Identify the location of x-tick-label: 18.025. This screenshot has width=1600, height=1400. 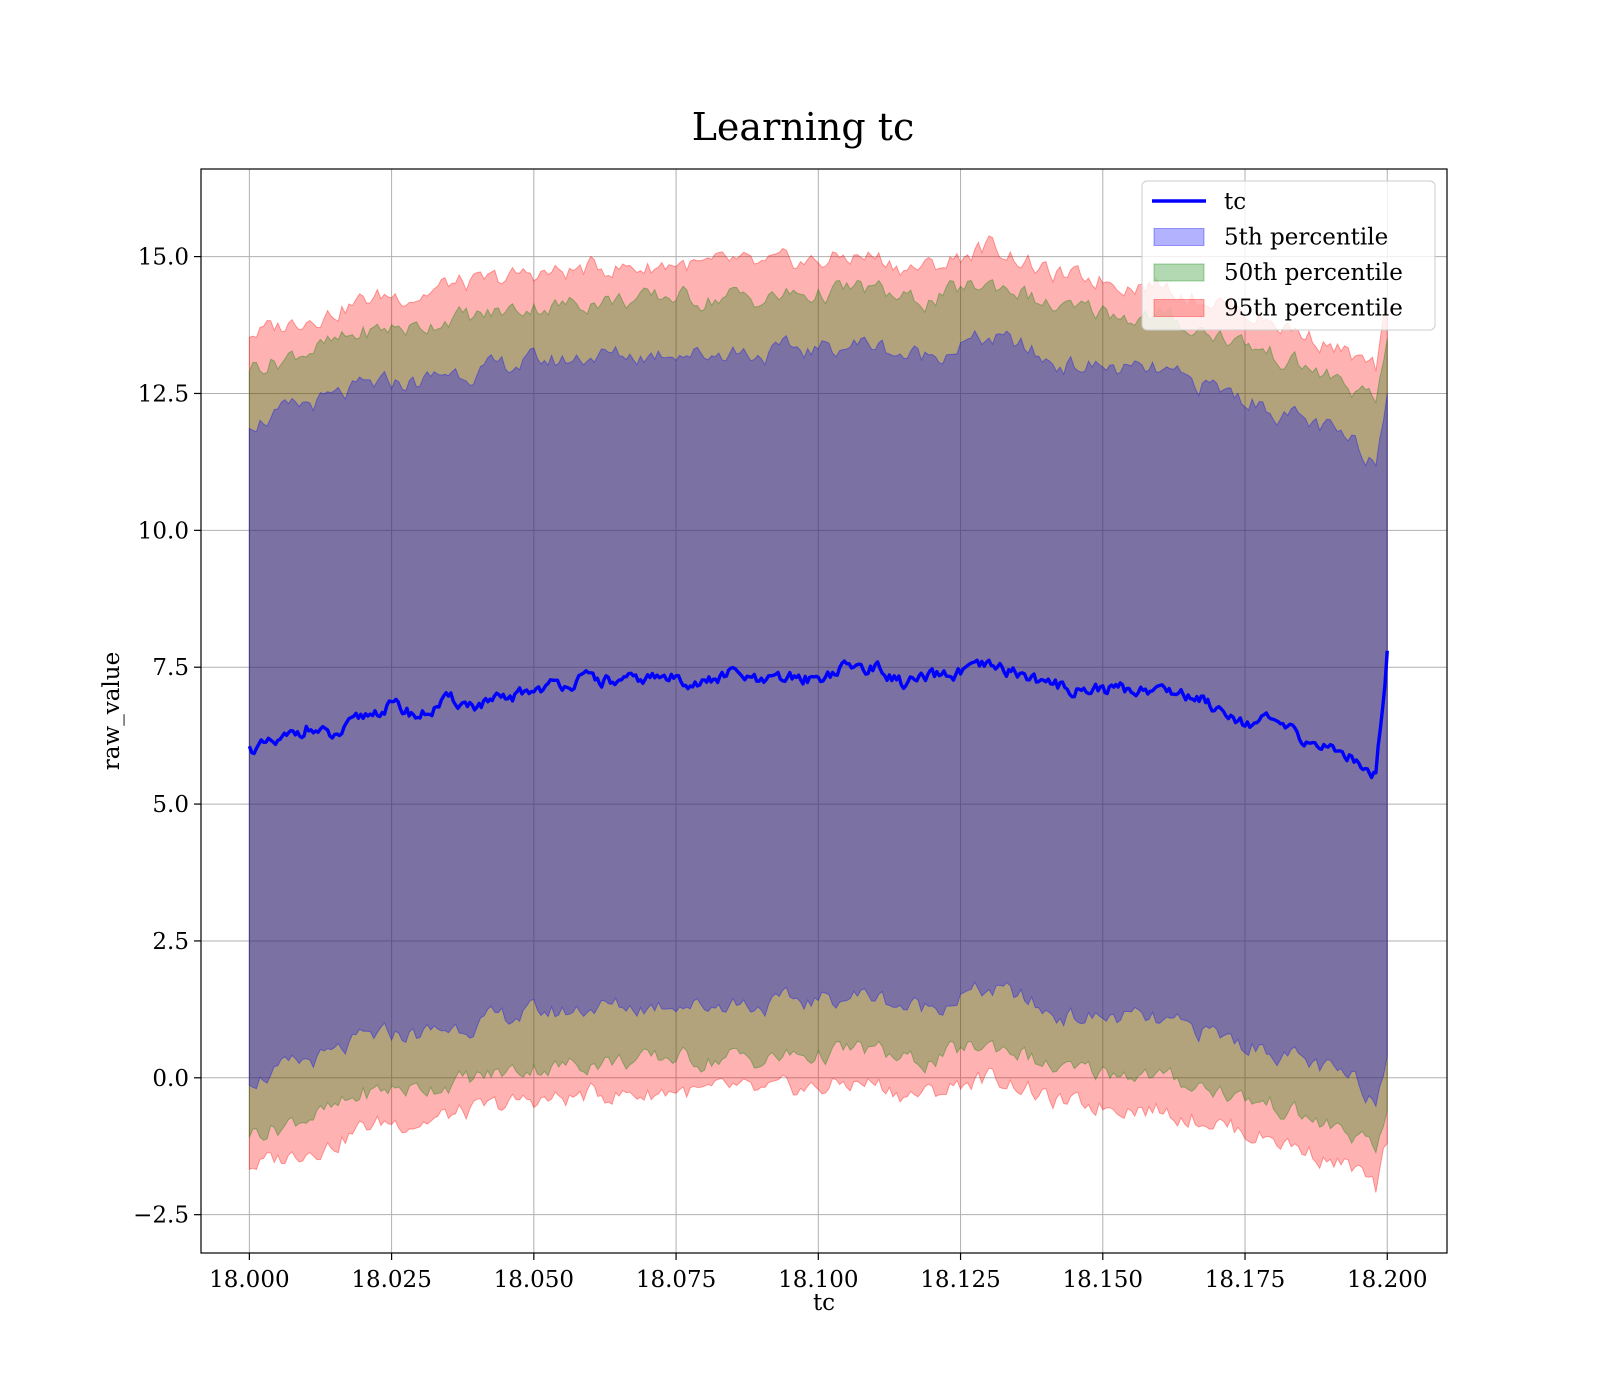
(391, 1280).